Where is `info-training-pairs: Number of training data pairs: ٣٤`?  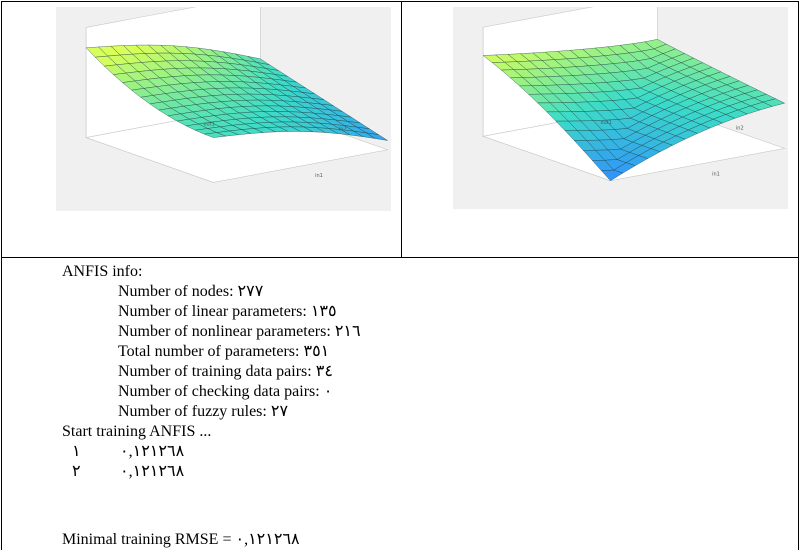
info-training-pairs: Number of training data pairs: ٣٤ is located at coordinates (225, 371).